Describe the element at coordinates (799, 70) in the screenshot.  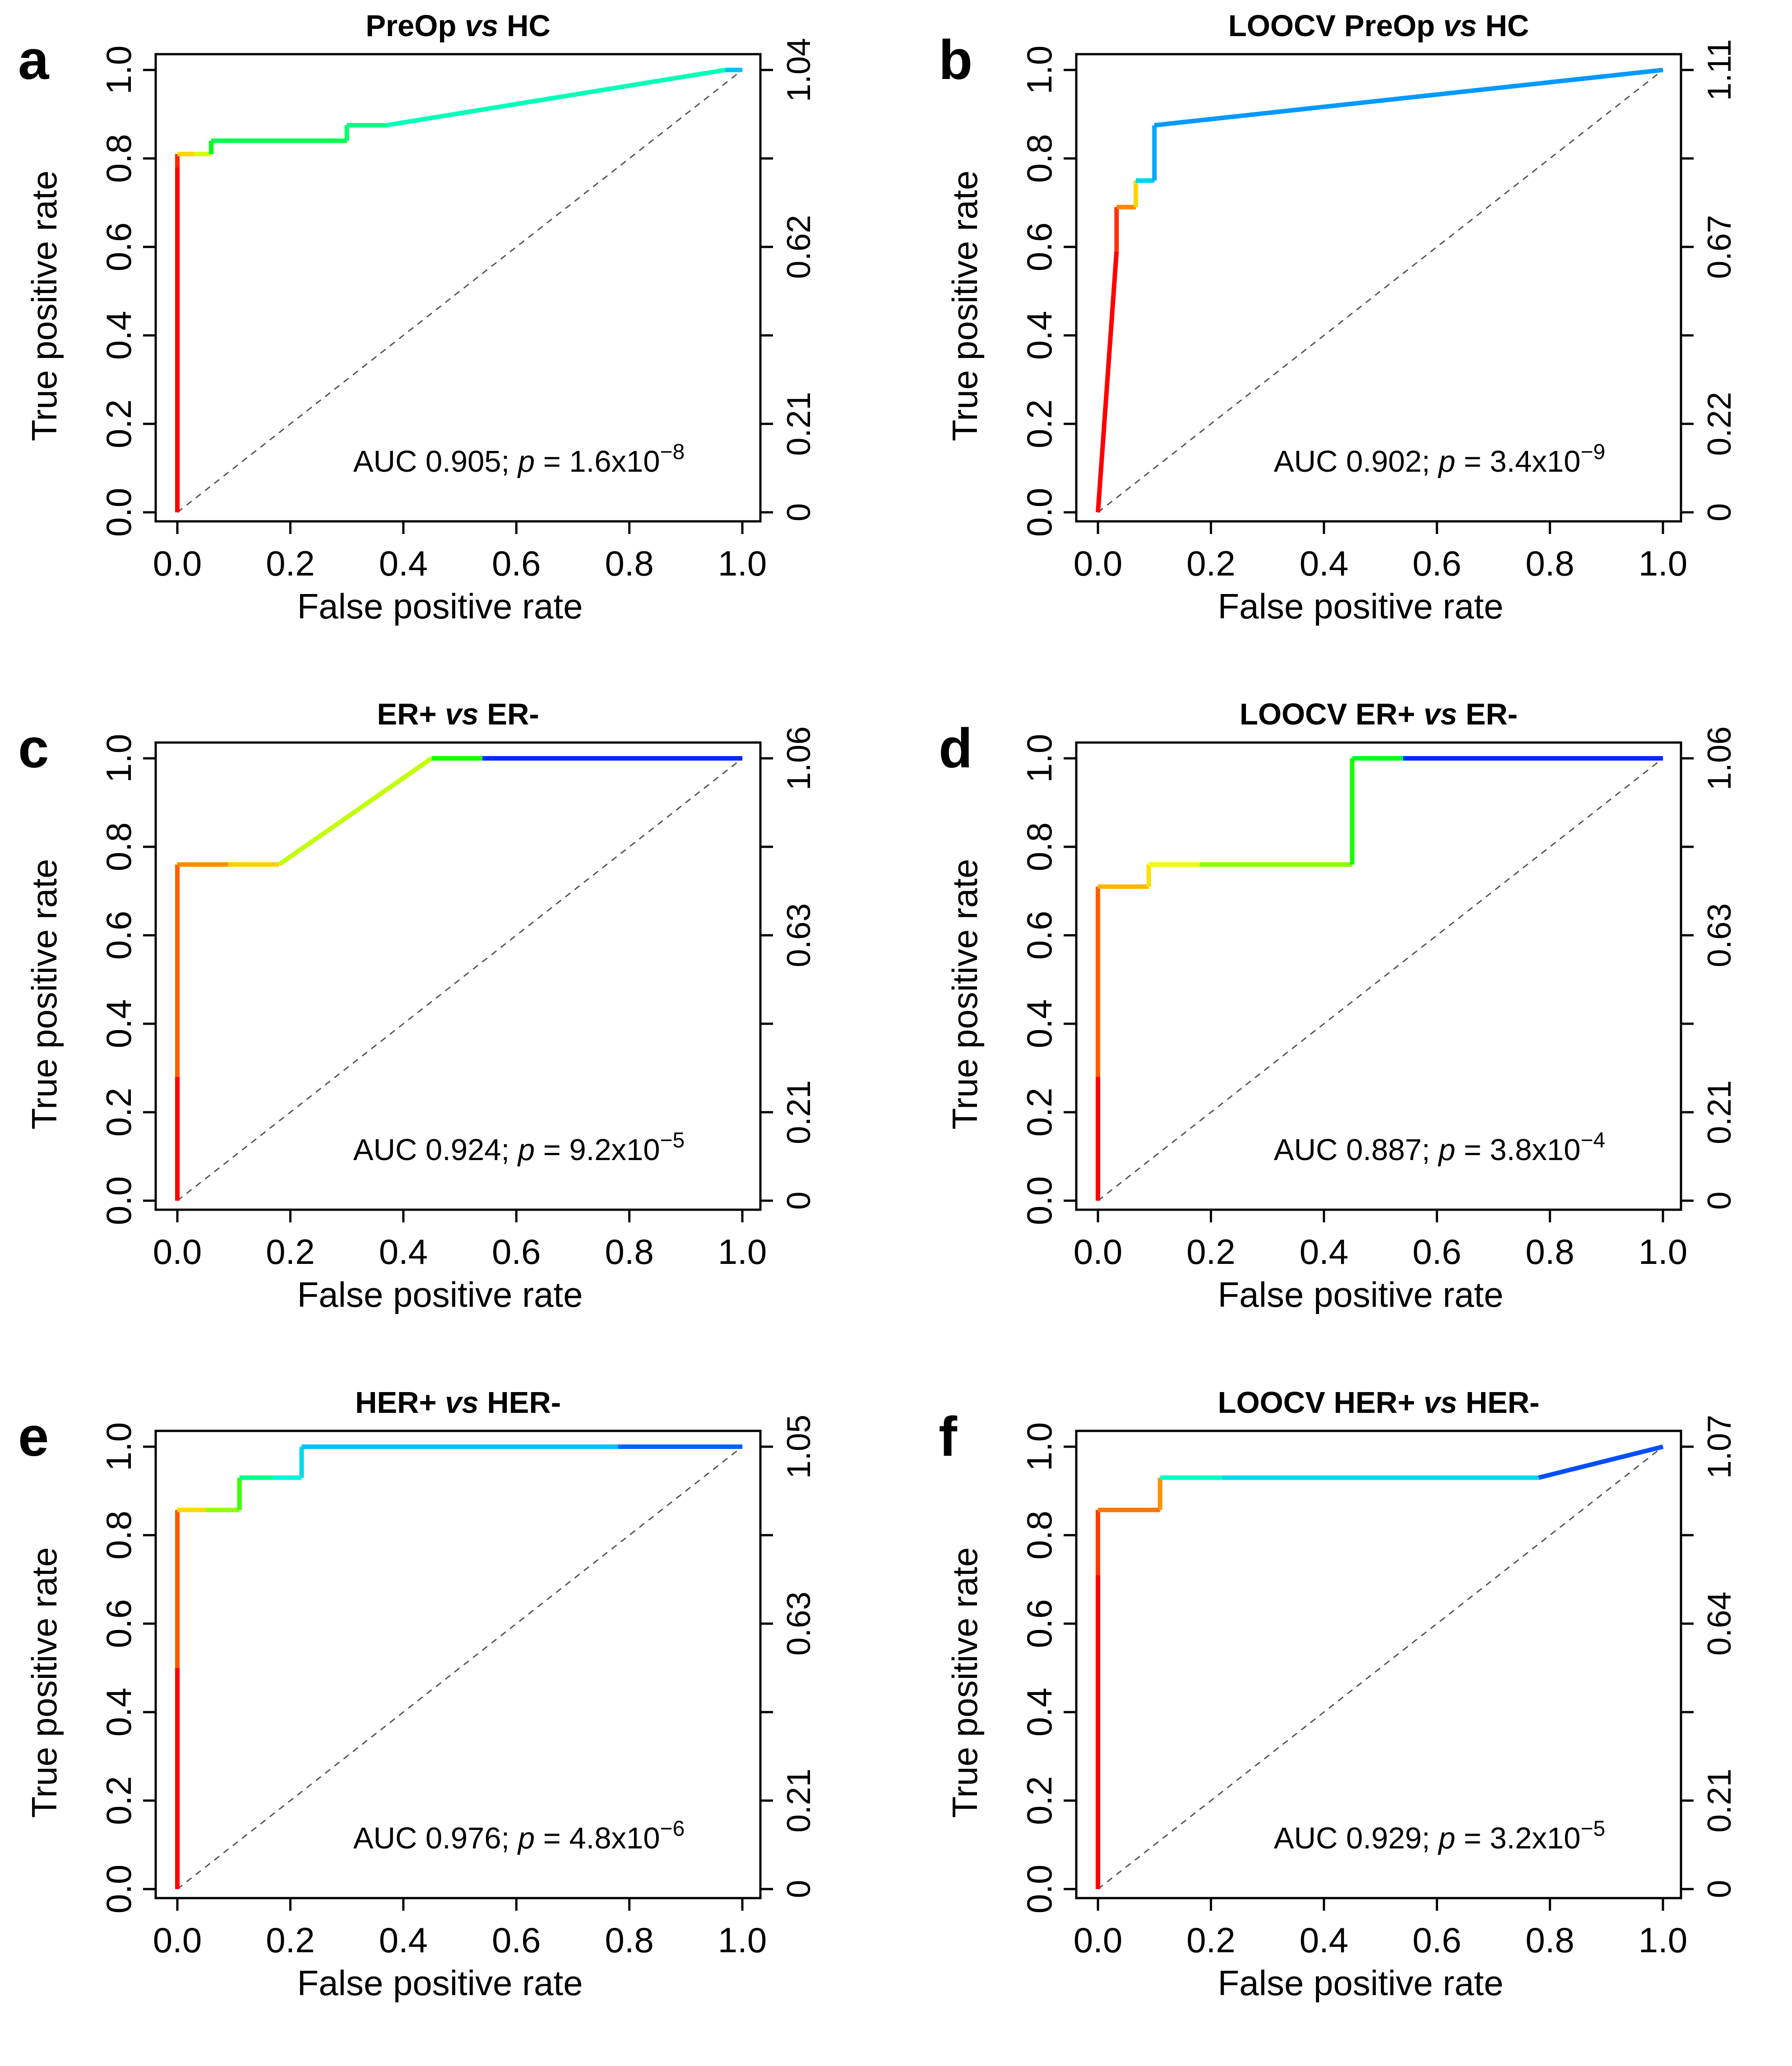
I see `colorbar-tick-label: 1.04` at that location.